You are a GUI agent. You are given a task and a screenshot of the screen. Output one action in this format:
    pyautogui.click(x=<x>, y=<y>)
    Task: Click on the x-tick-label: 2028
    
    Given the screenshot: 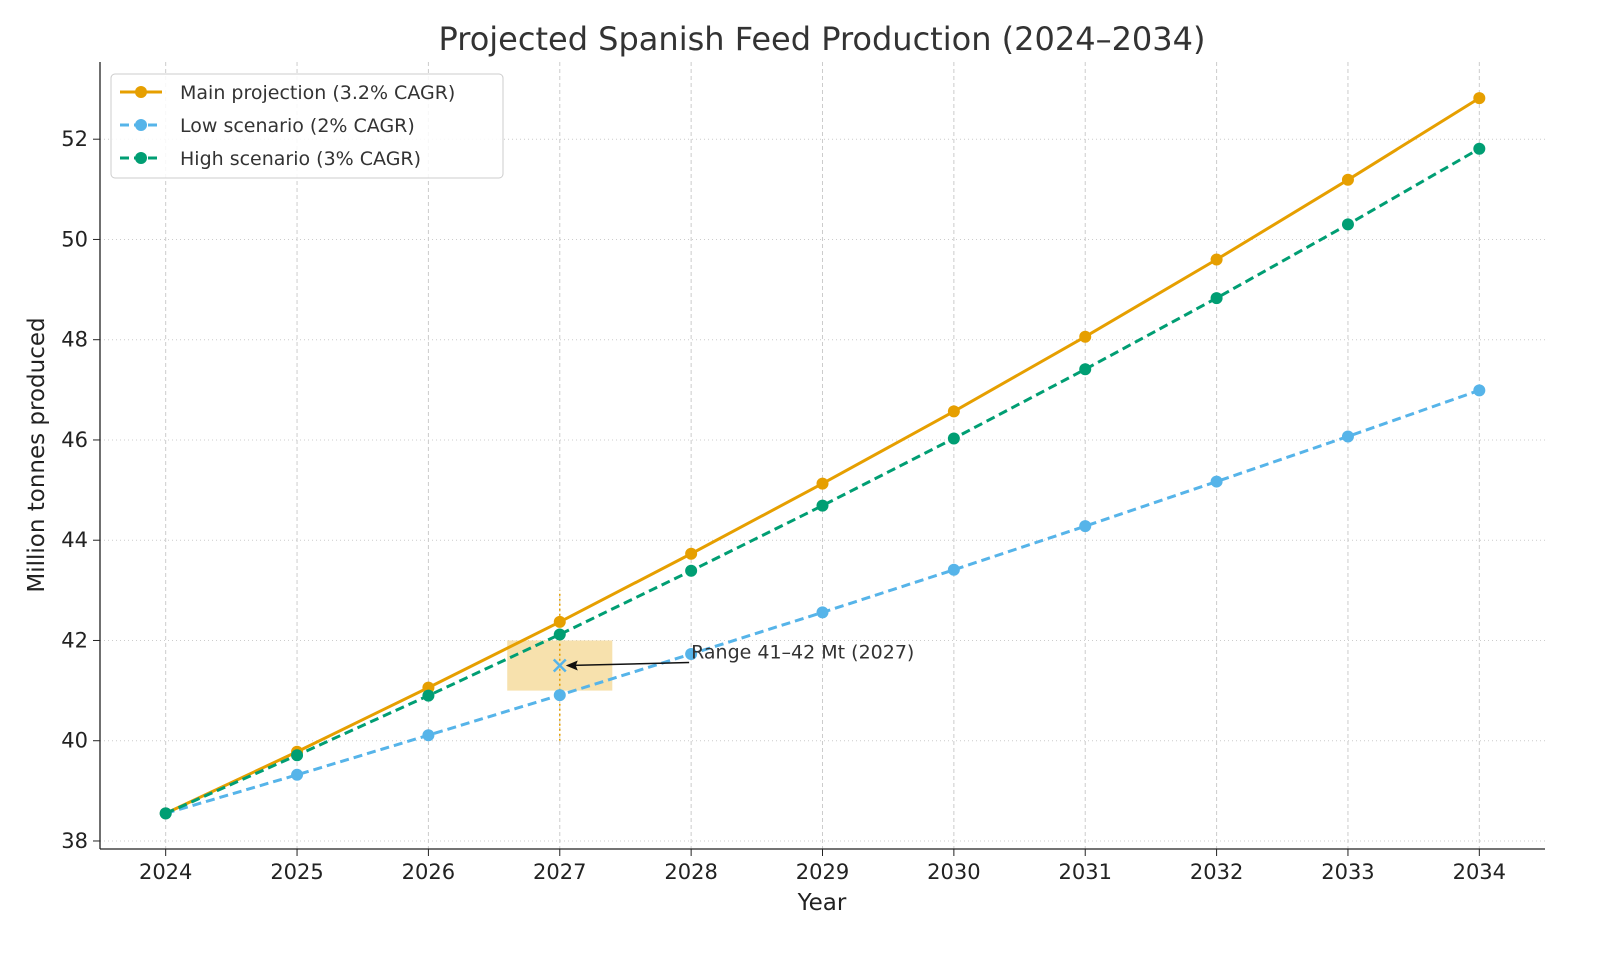 What is the action you would take?
    pyautogui.click(x=690, y=872)
    